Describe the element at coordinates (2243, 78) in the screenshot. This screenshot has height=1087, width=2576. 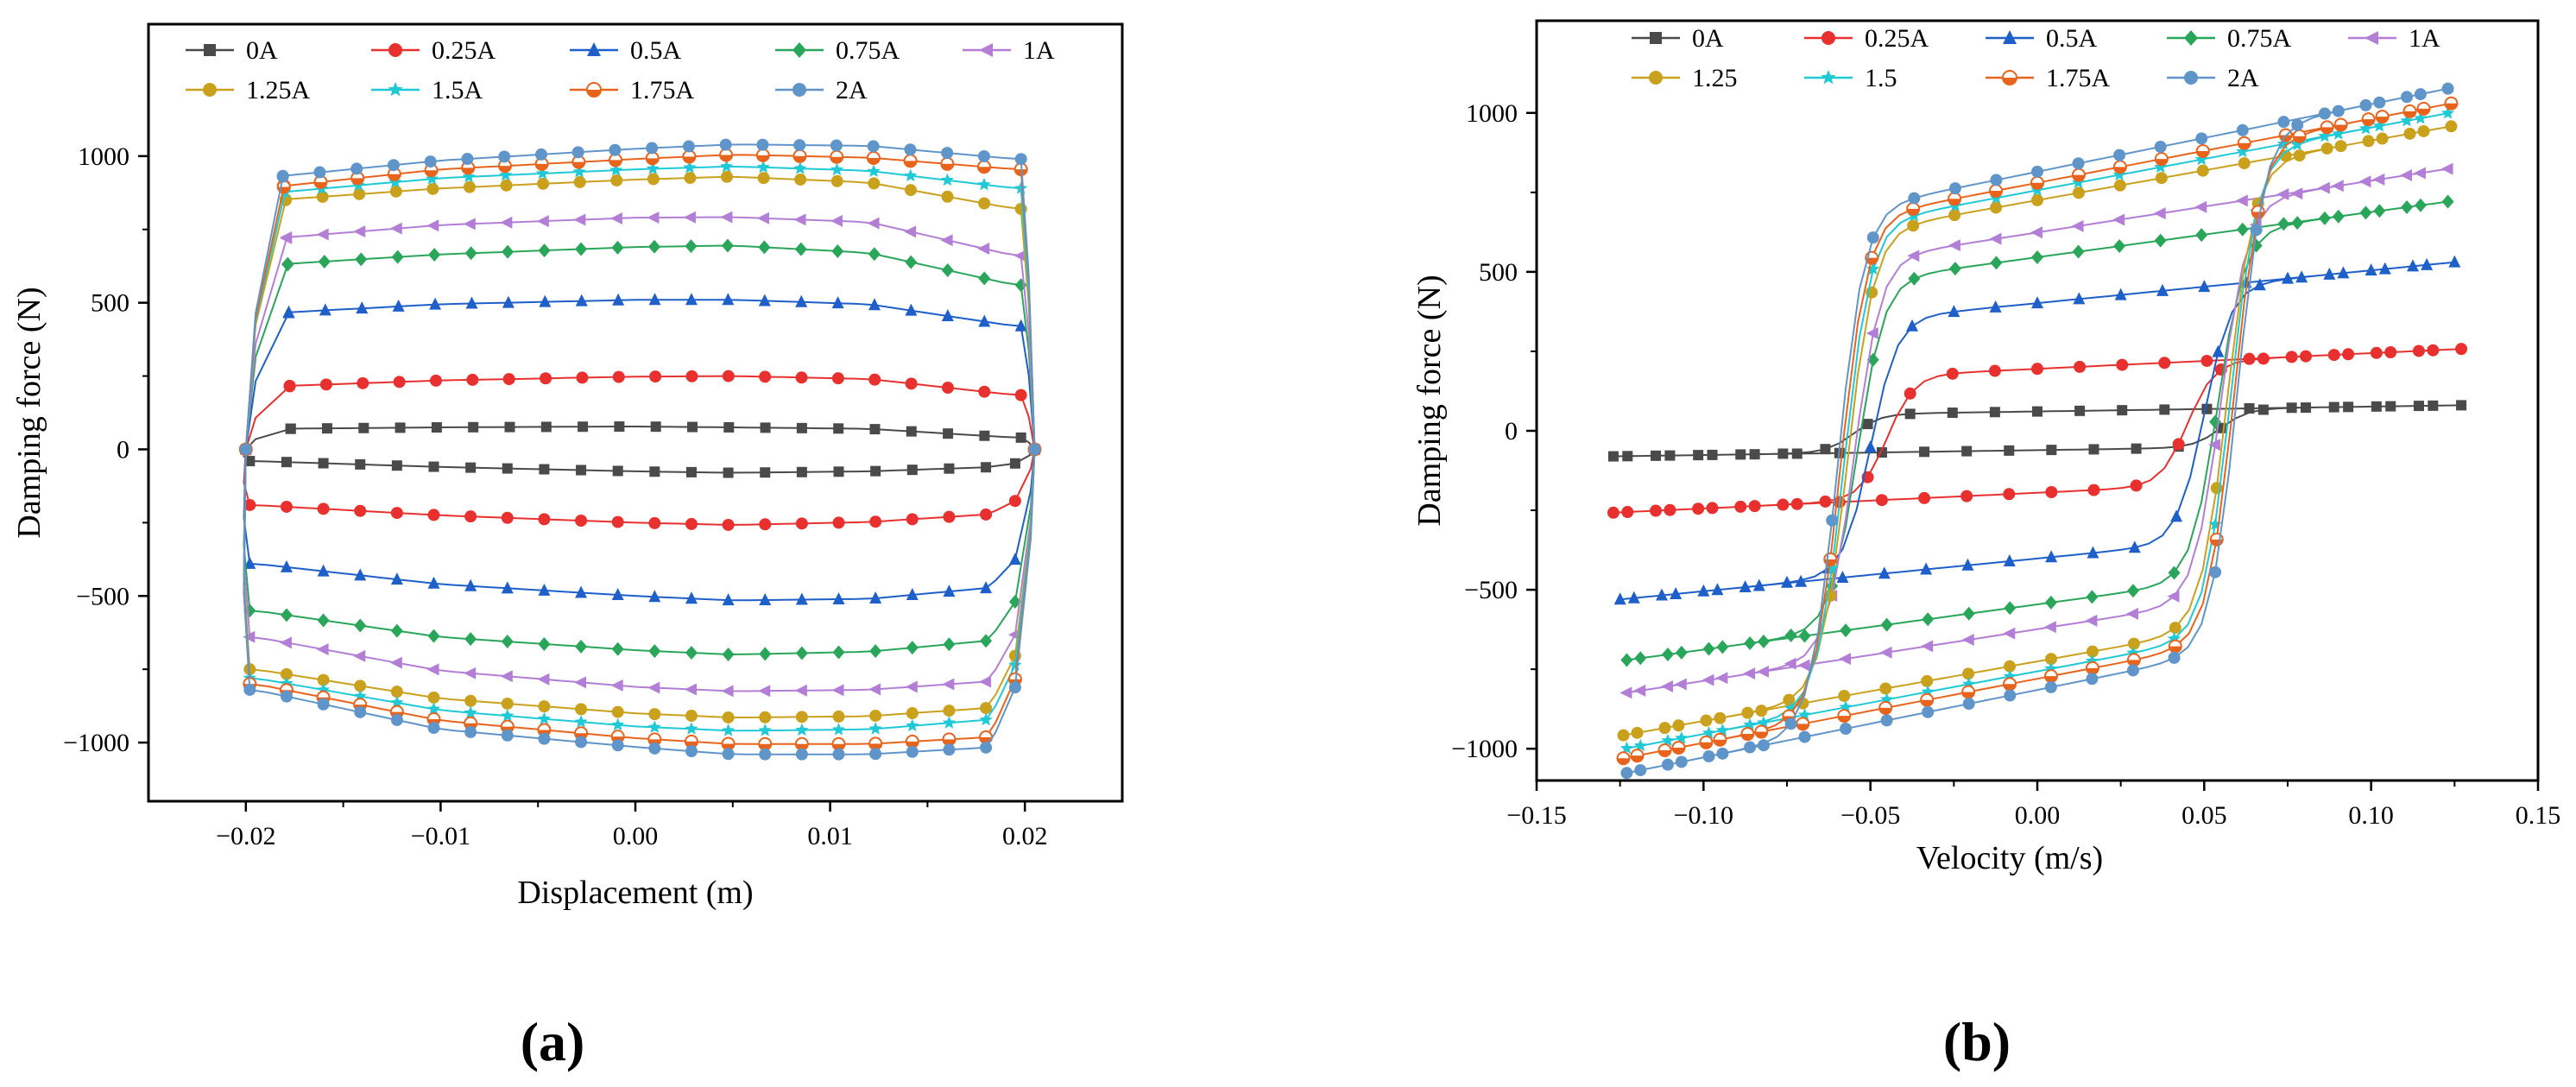
I see `chart-b-legend-label: 2A` at that location.